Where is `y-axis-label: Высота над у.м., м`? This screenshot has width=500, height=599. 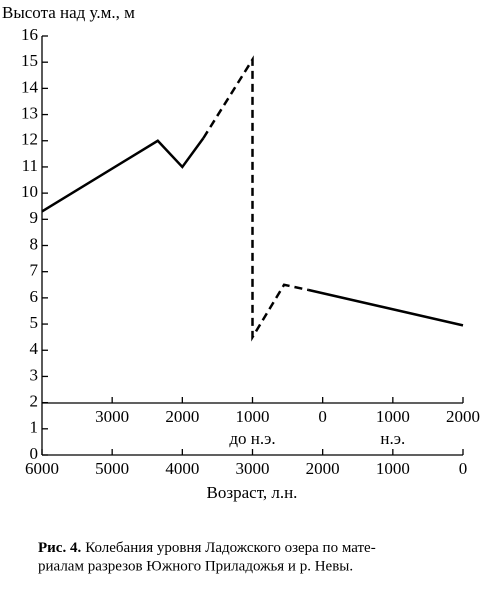
y-axis-label: Высота над у.м., м is located at coordinates (68, 12).